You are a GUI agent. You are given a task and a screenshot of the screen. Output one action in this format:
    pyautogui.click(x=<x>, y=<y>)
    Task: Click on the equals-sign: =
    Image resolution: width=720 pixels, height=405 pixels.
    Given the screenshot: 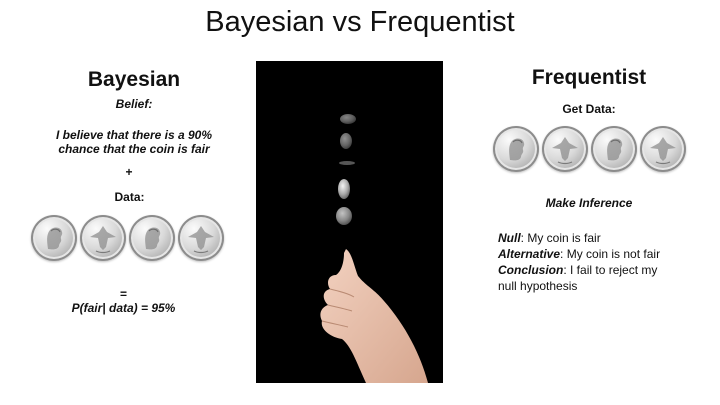 What is the action you would take?
    pyautogui.click(x=123, y=294)
    